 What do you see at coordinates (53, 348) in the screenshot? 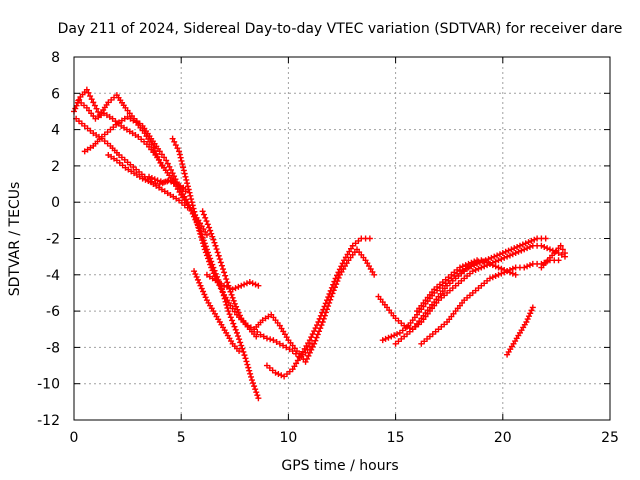
I see `y-tick-label: -8` at bounding box center [53, 348].